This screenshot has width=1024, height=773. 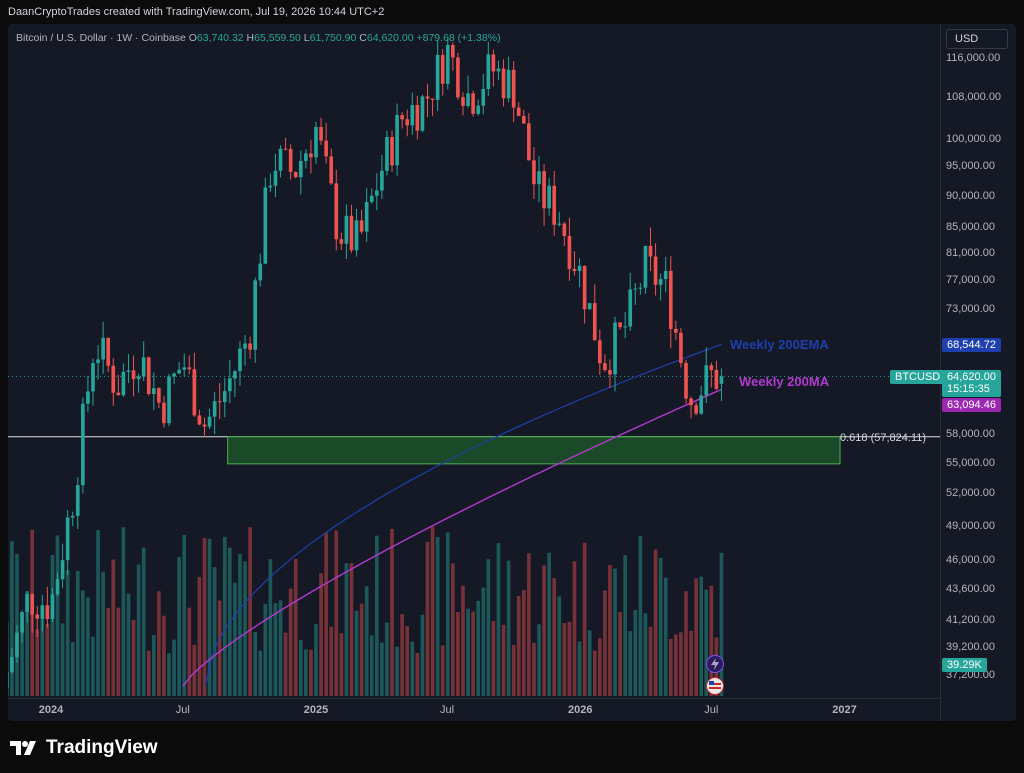 What do you see at coordinates (715, 686) in the screenshot?
I see `us-flag-icon` at bounding box center [715, 686].